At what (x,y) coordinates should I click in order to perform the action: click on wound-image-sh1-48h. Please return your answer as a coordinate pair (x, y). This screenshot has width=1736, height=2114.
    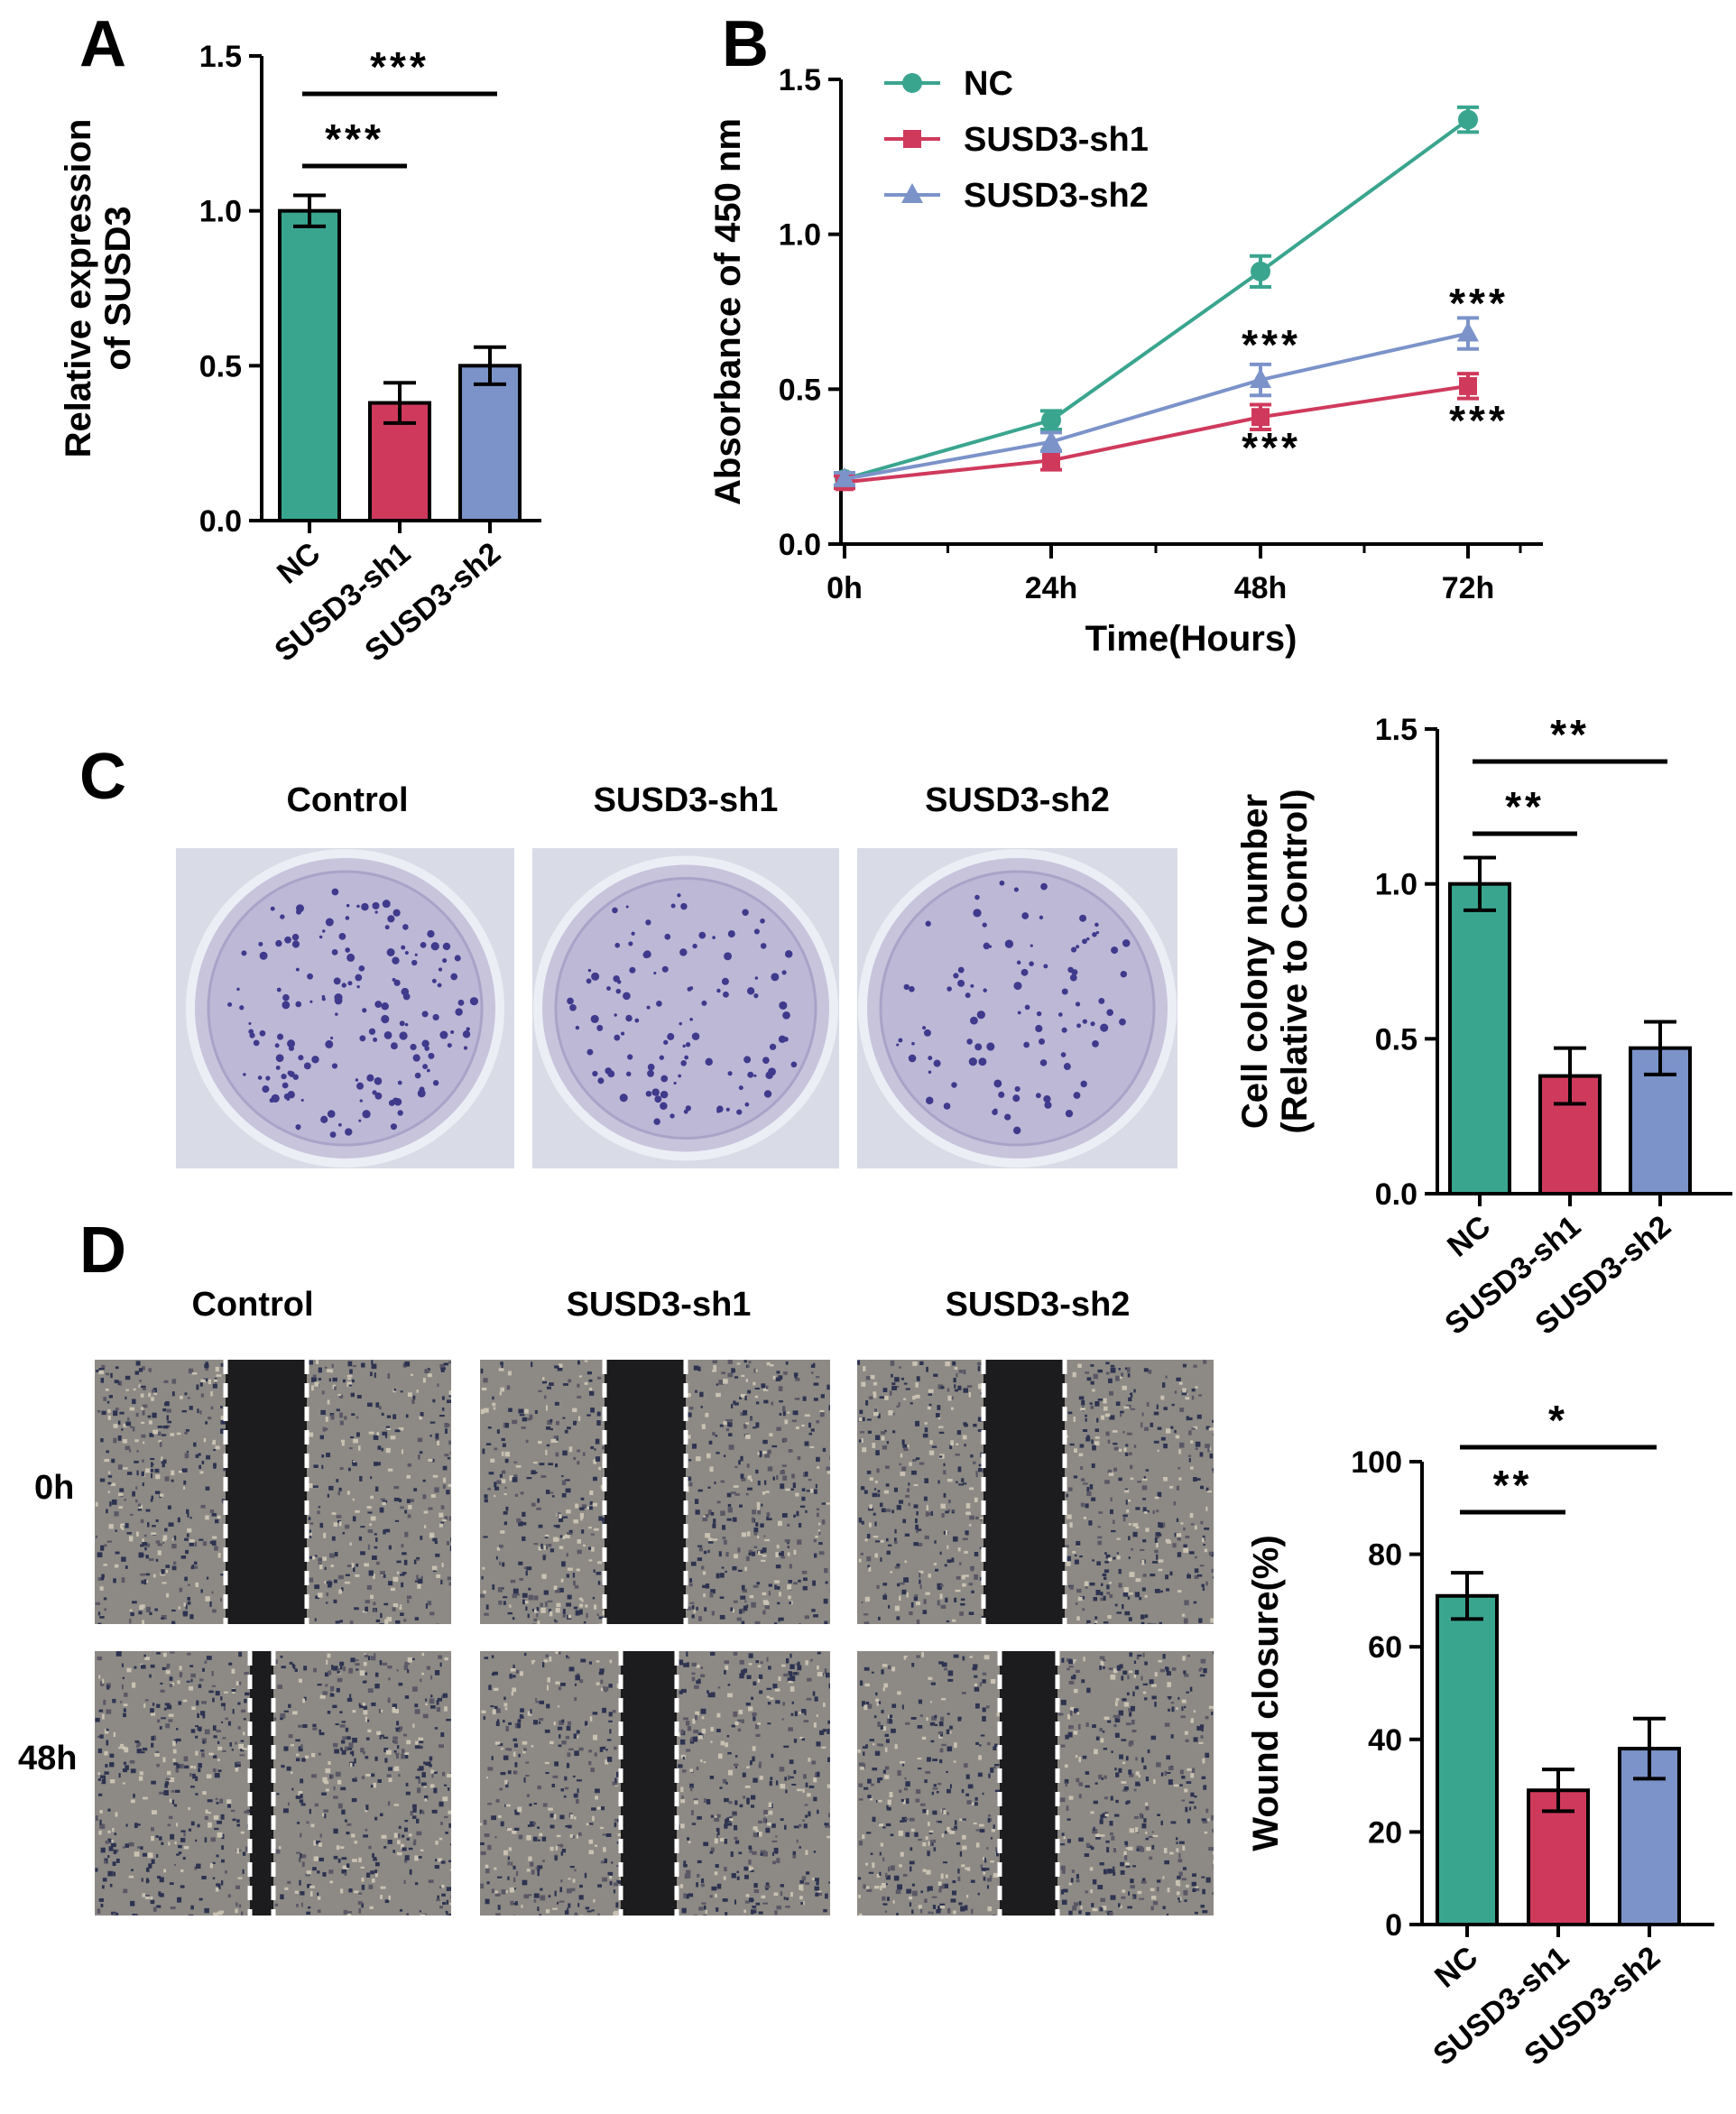
    Looking at the image, I should click on (655, 1783).